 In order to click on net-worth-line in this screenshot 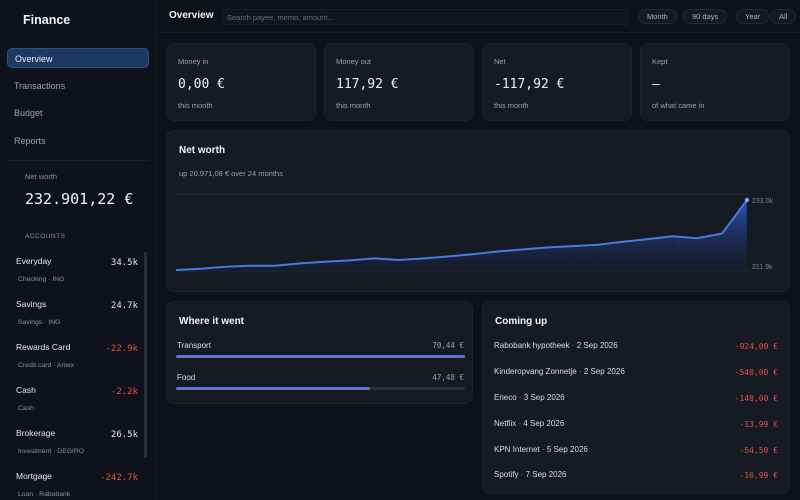, I will do `click(461, 235)`.